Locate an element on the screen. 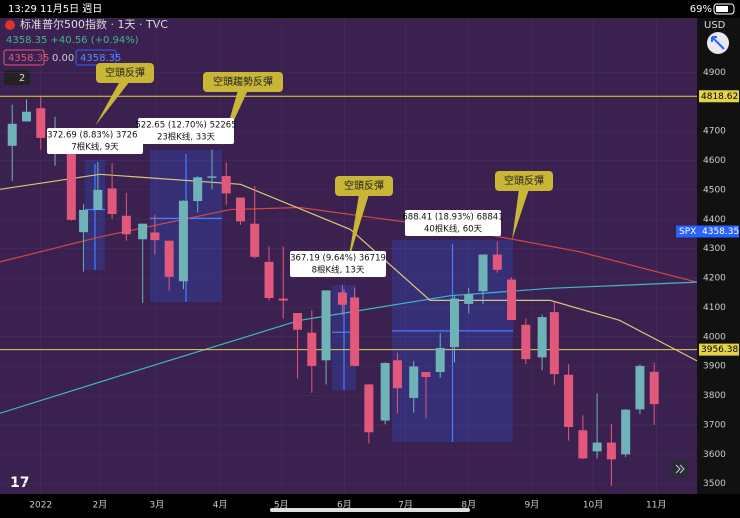 This screenshot has height=518, width=740. x-tick-label: 11月 is located at coordinates (656, 505).